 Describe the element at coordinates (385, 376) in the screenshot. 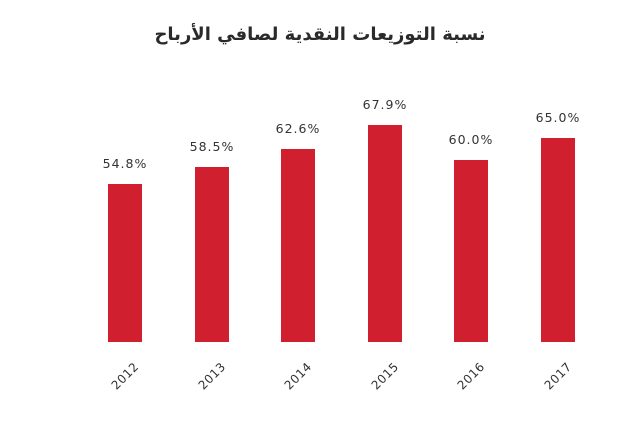

I see `x-tick-2015: 2015` at that location.